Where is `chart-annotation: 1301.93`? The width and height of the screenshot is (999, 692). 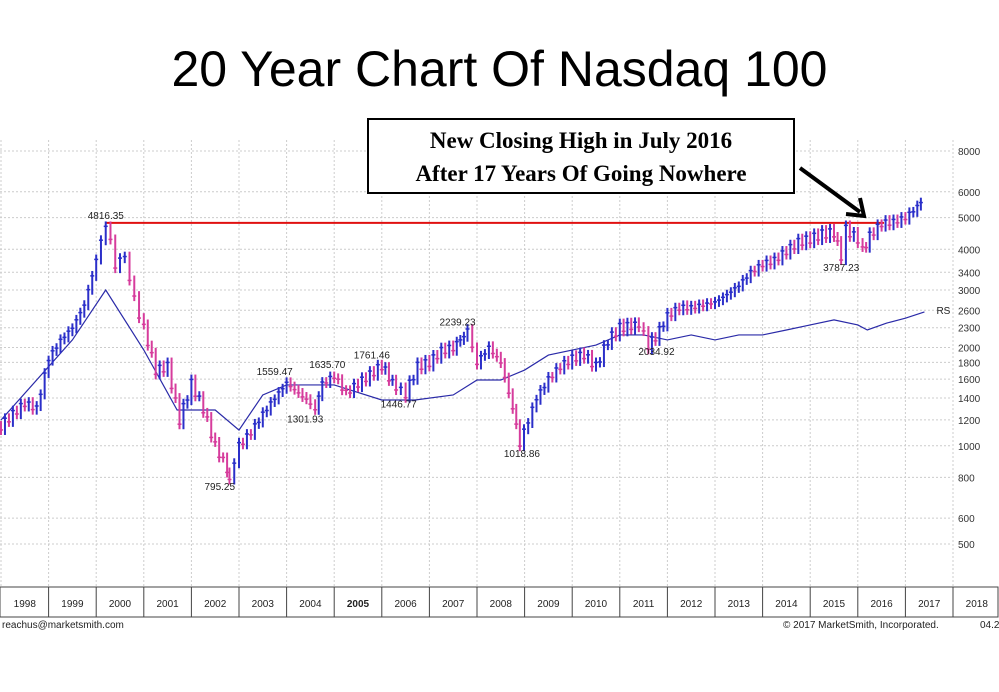 chart-annotation: 1301.93 is located at coordinates (305, 419).